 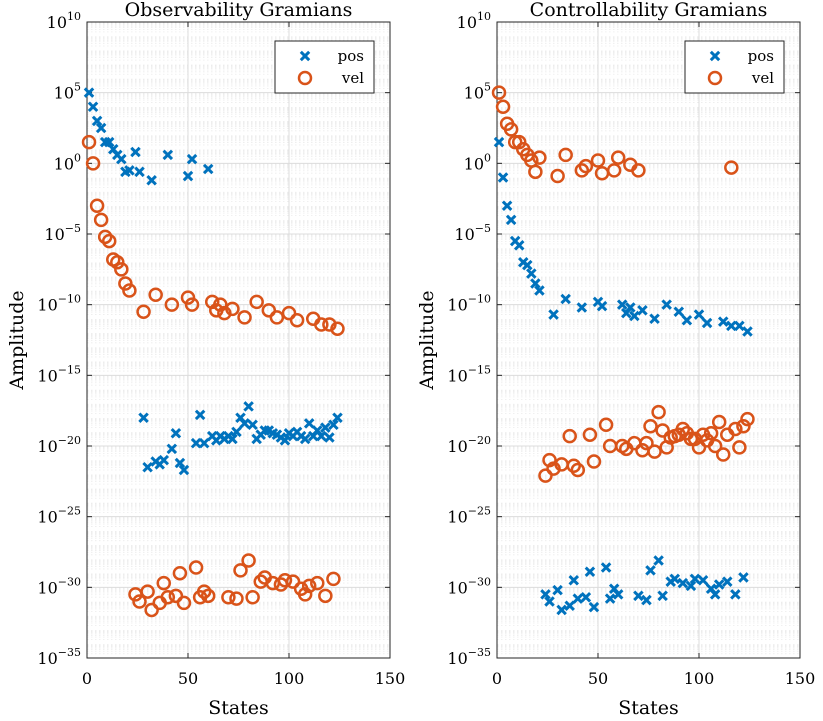 I want to click on ctrl-chart-title: Controllability Gramians, so click(x=649, y=10).